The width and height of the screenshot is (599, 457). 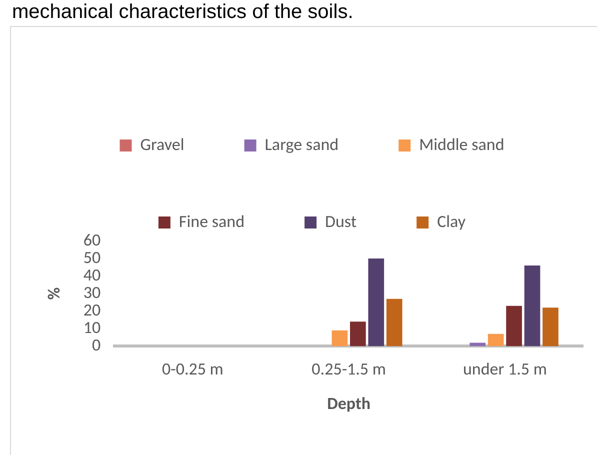 What do you see at coordinates (451, 221) in the screenshot?
I see `legend-label: Clay` at bounding box center [451, 221].